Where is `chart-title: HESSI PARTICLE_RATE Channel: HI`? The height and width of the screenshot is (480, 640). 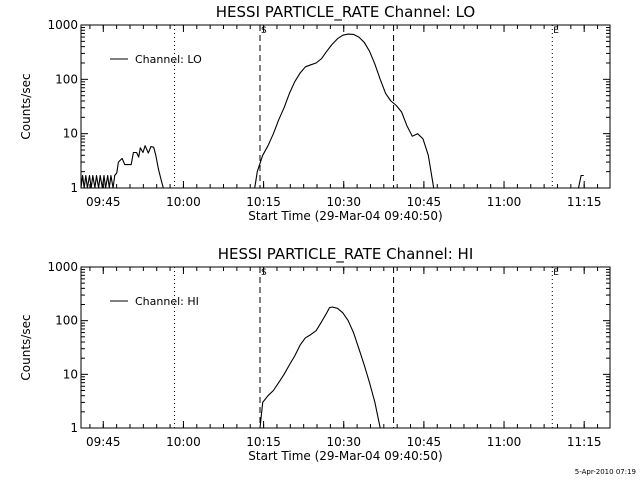 chart-title: HESSI PARTICLE_RATE Channel: HI is located at coordinates (346, 254).